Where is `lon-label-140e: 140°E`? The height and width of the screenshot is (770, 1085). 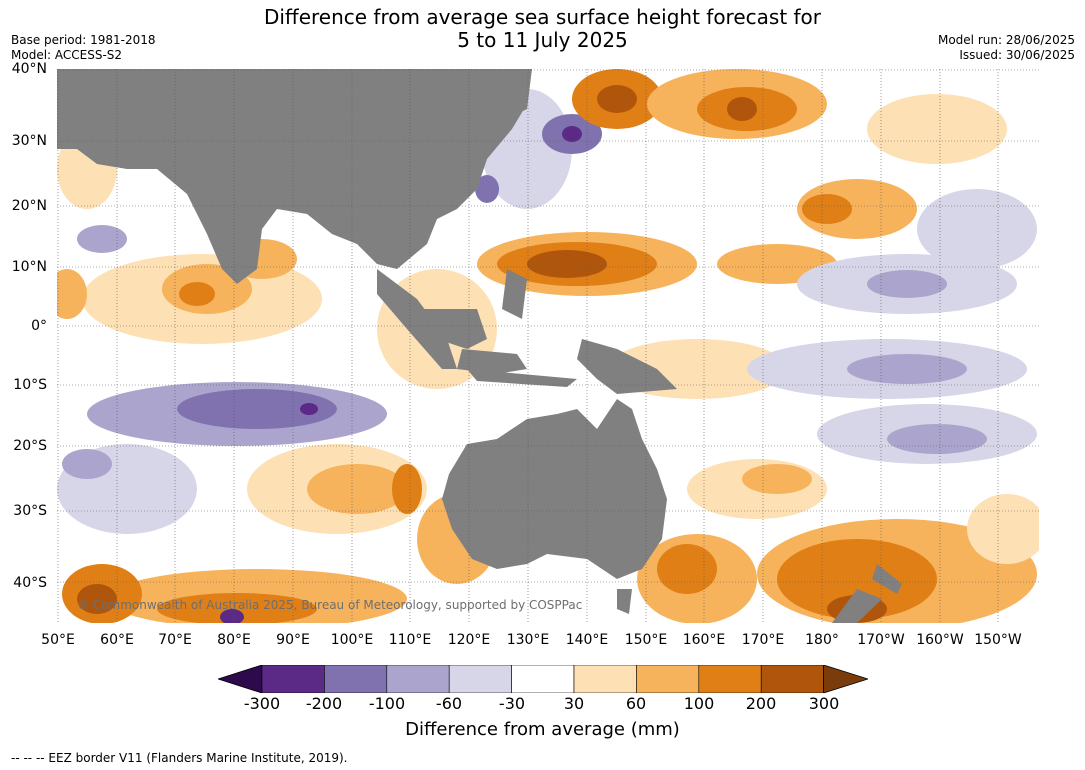
lon-label-140e: 140°E is located at coordinates (587, 640).